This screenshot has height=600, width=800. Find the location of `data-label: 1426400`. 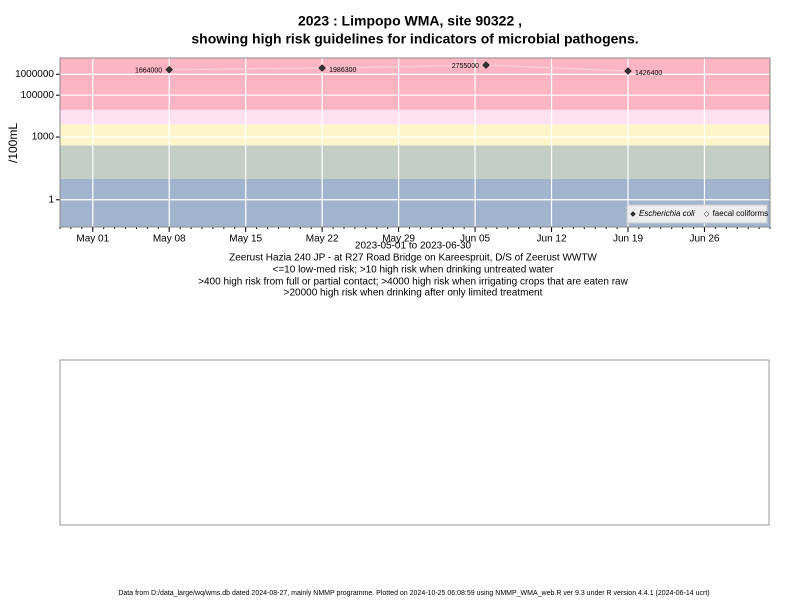

data-label: 1426400 is located at coordinates (648, 73).